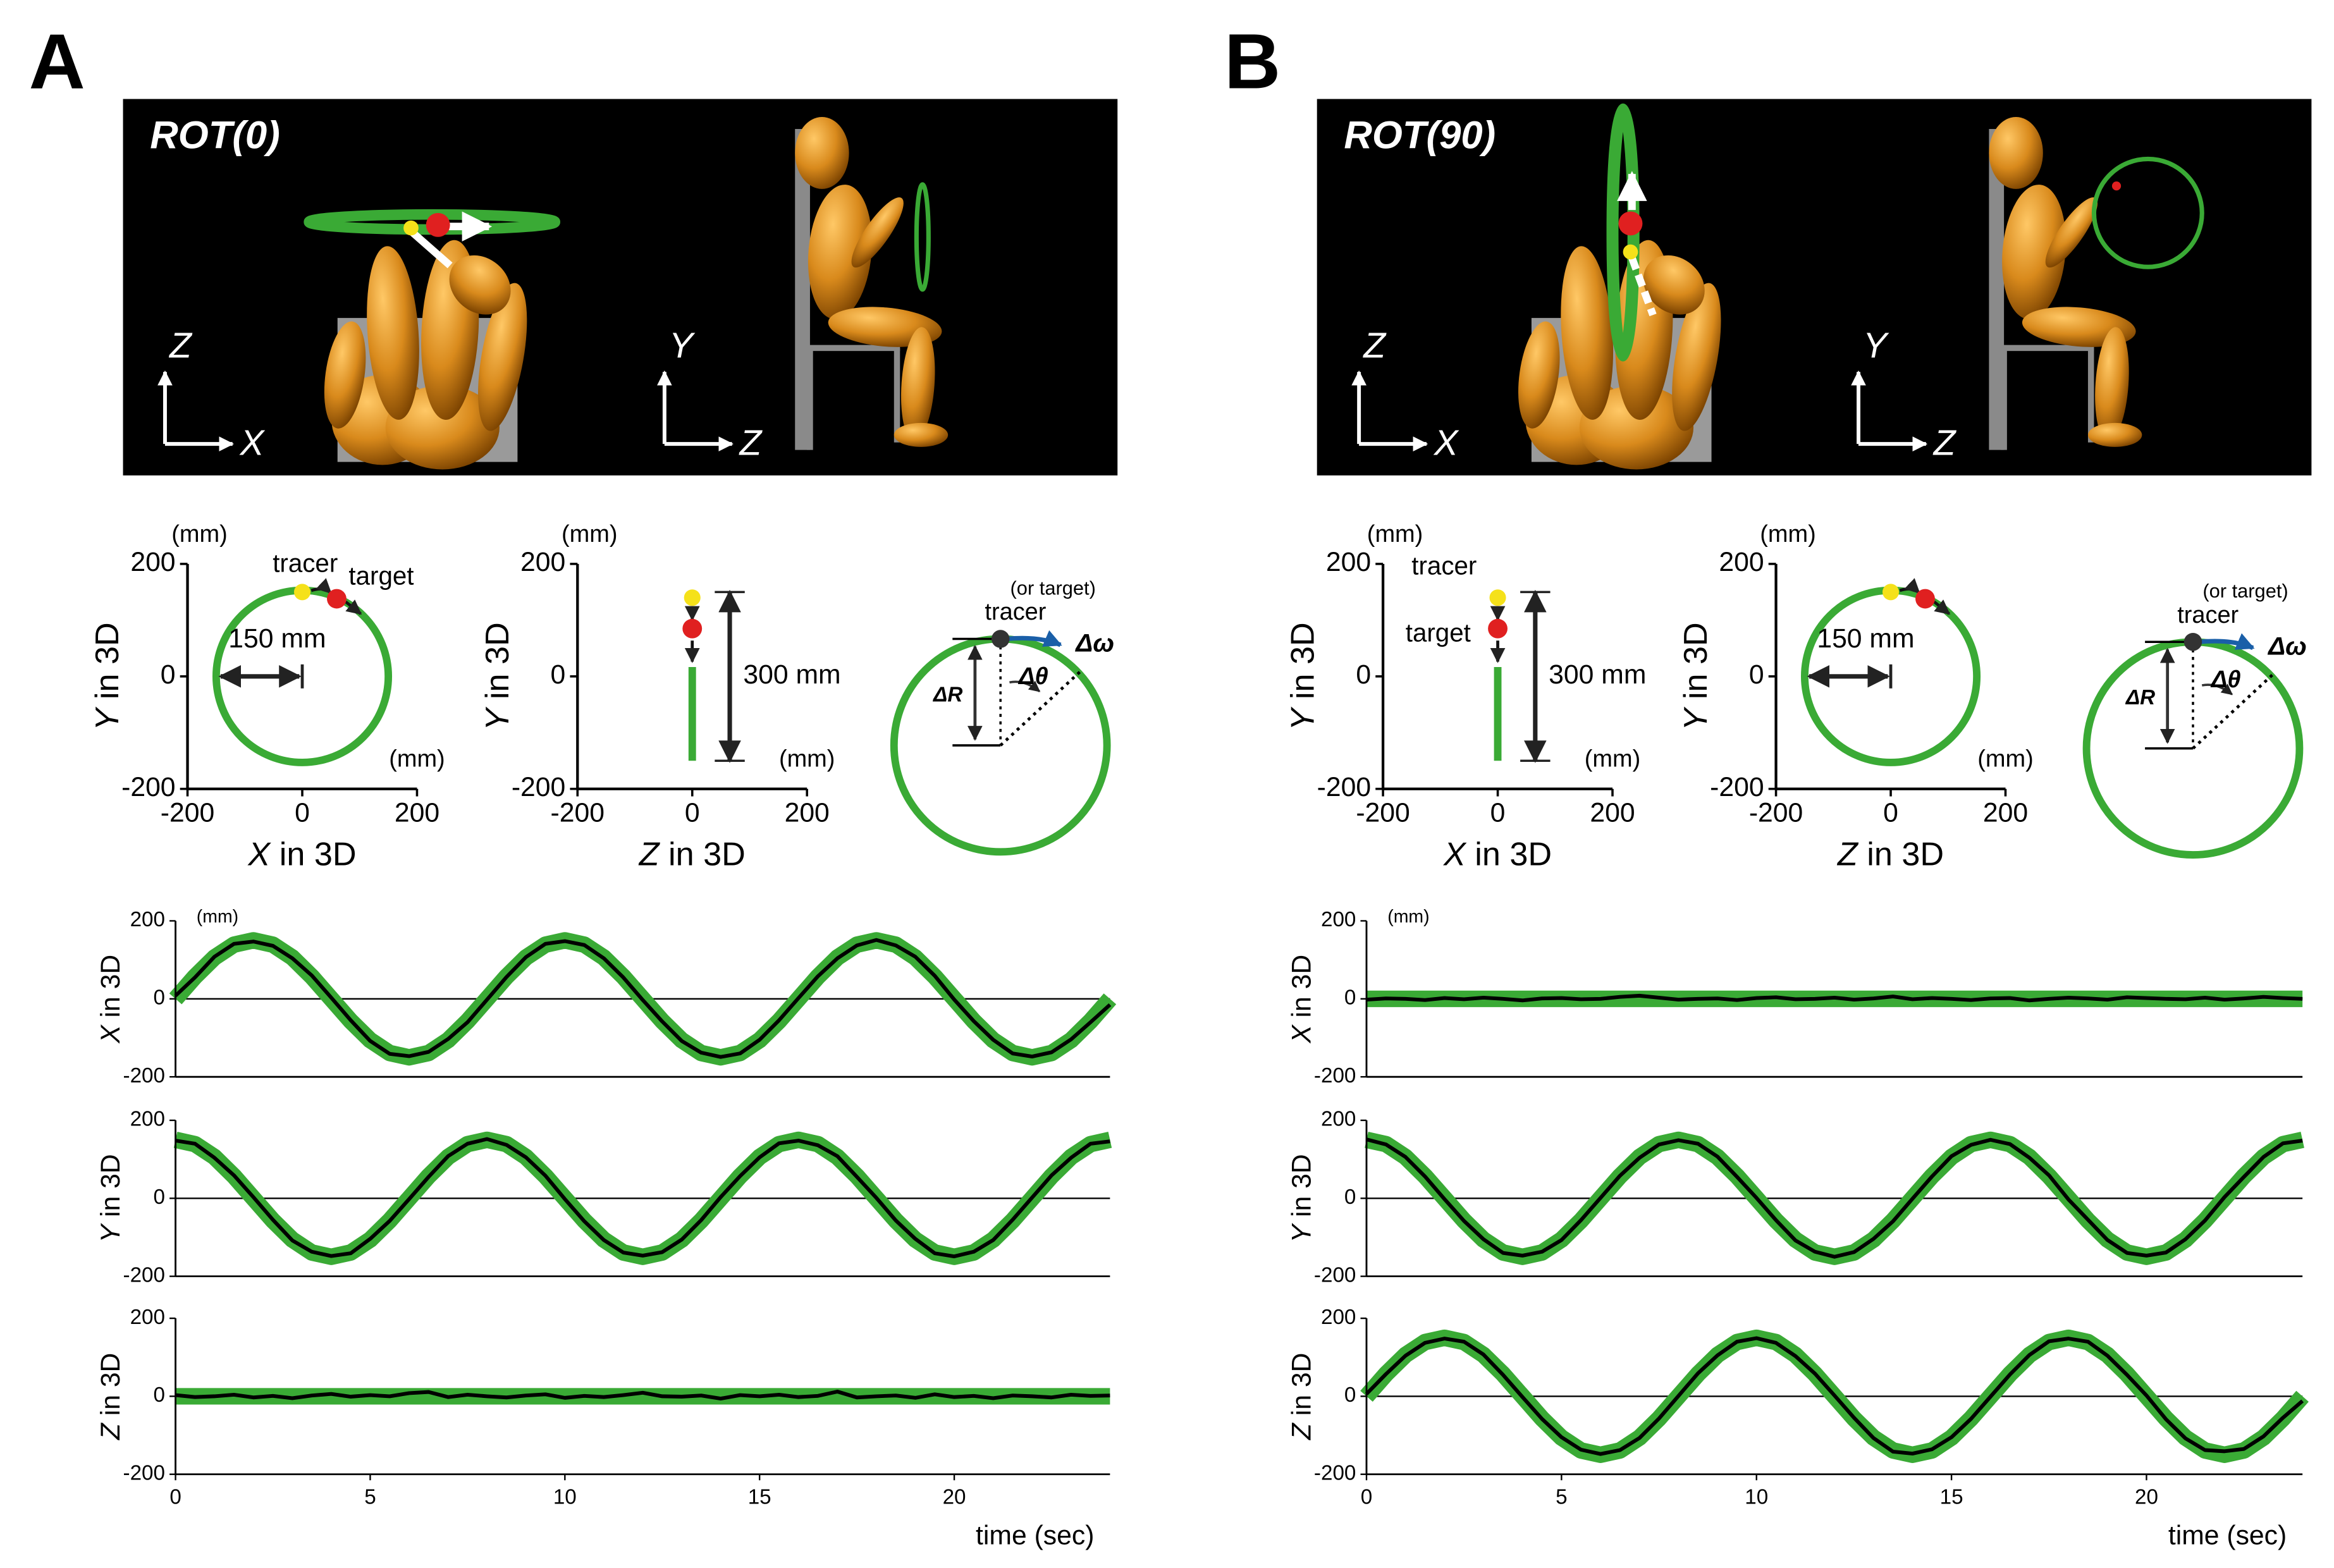 The image size is (2334, 1568). What do you see at coordinates (2140, 697) in the screenshot?
I see `schematic-label: ΔR` at bounding box center [2140, 697].